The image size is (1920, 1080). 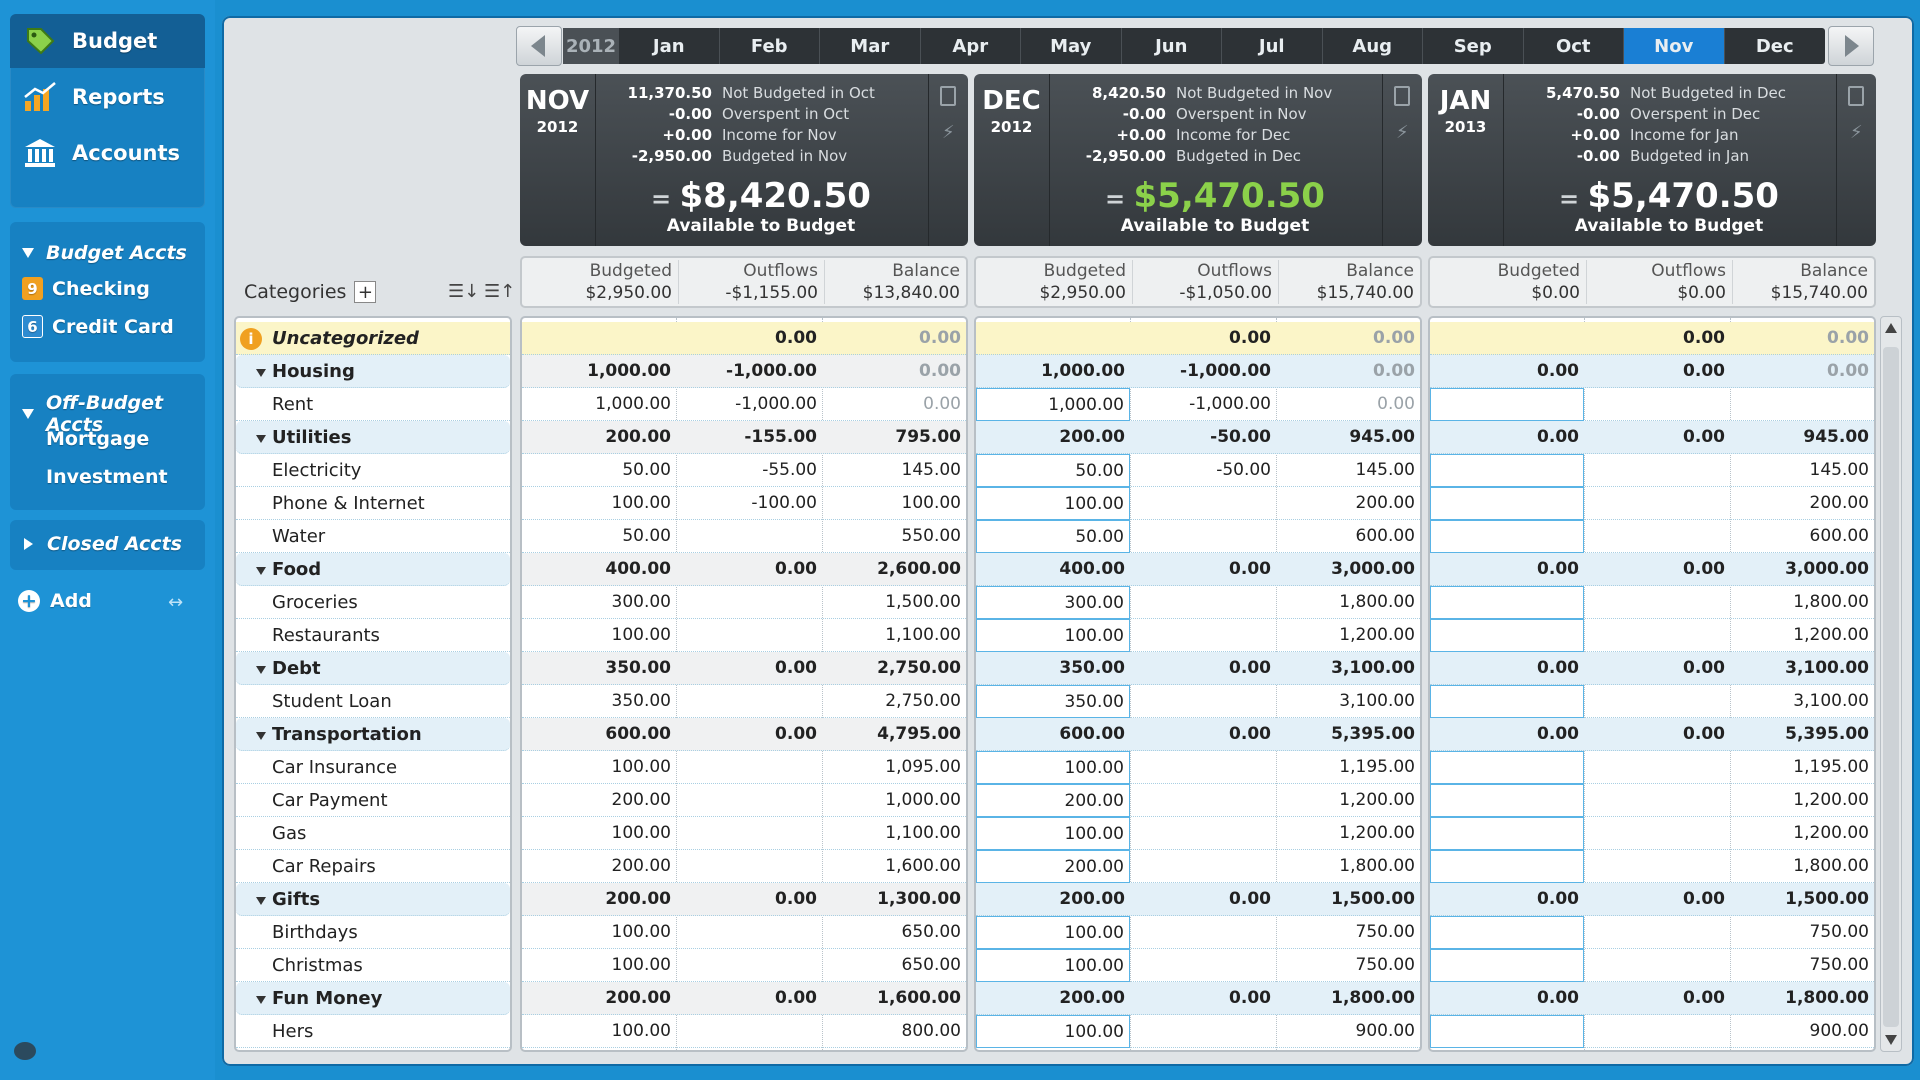 I want to click on budgeted-cell: 600.00, so click(x=1092, y=734).